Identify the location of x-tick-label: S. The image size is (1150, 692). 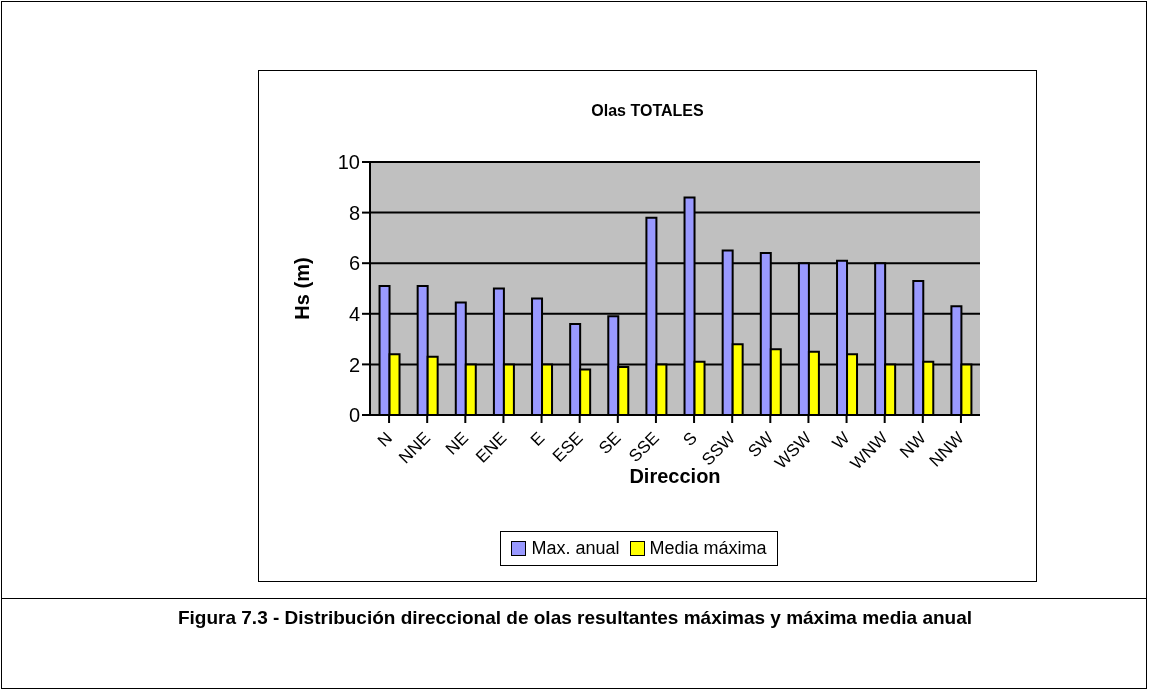
(690, 439).